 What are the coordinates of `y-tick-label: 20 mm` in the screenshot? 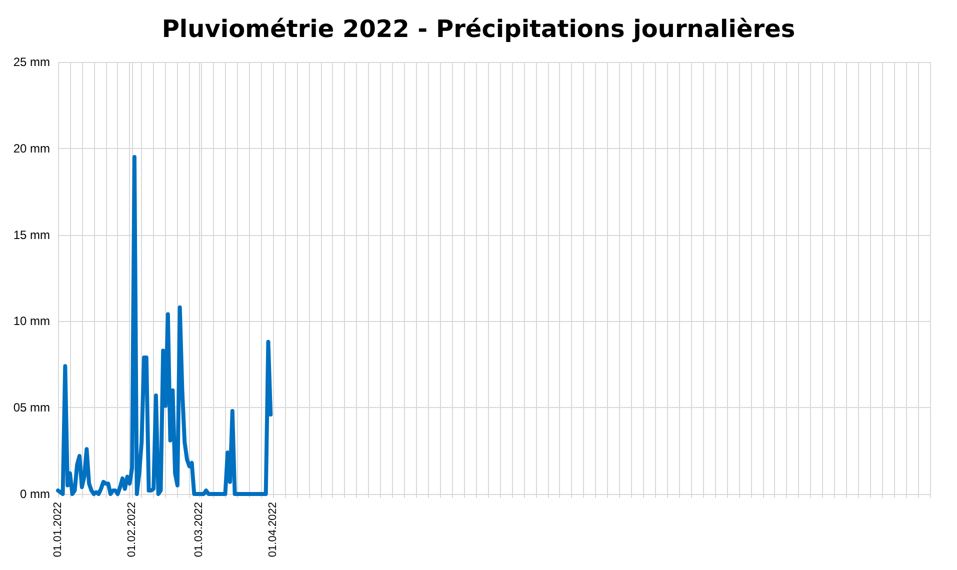 It's located at (31, 148).